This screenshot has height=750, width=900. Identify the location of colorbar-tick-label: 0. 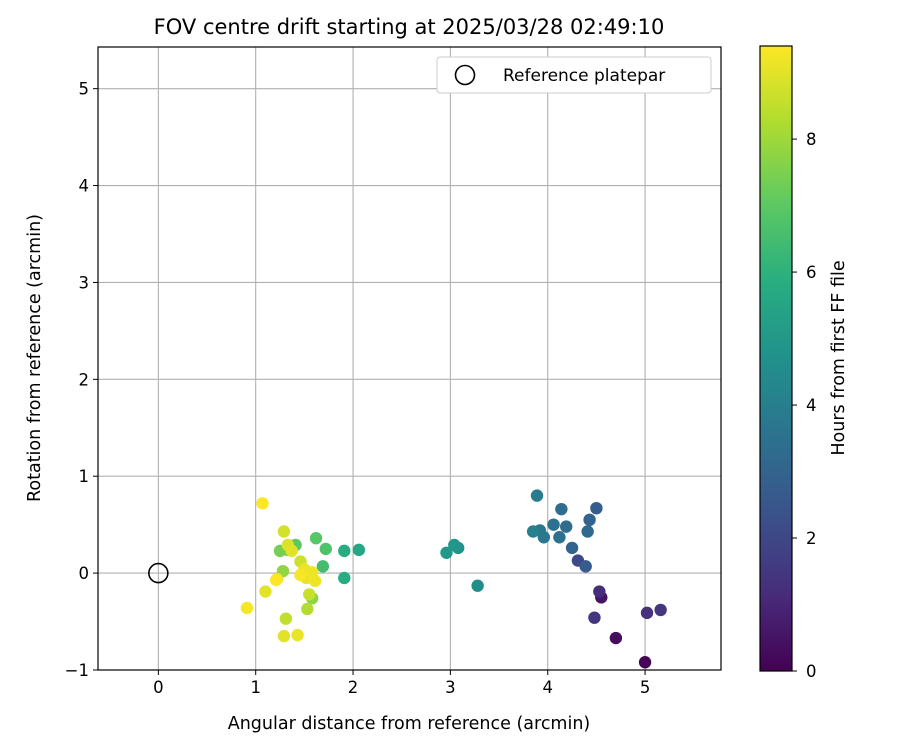
(811, 671).